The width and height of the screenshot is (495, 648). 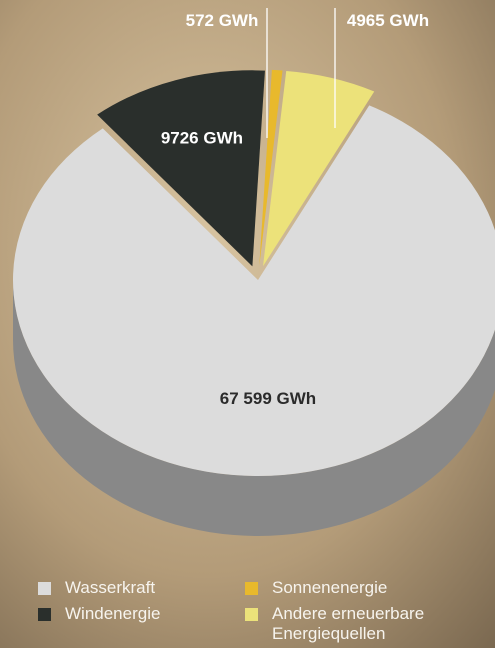 I want to click on legend-label-andere: Andere erneuerbare Energiequellen, so click(x=348, y=624).